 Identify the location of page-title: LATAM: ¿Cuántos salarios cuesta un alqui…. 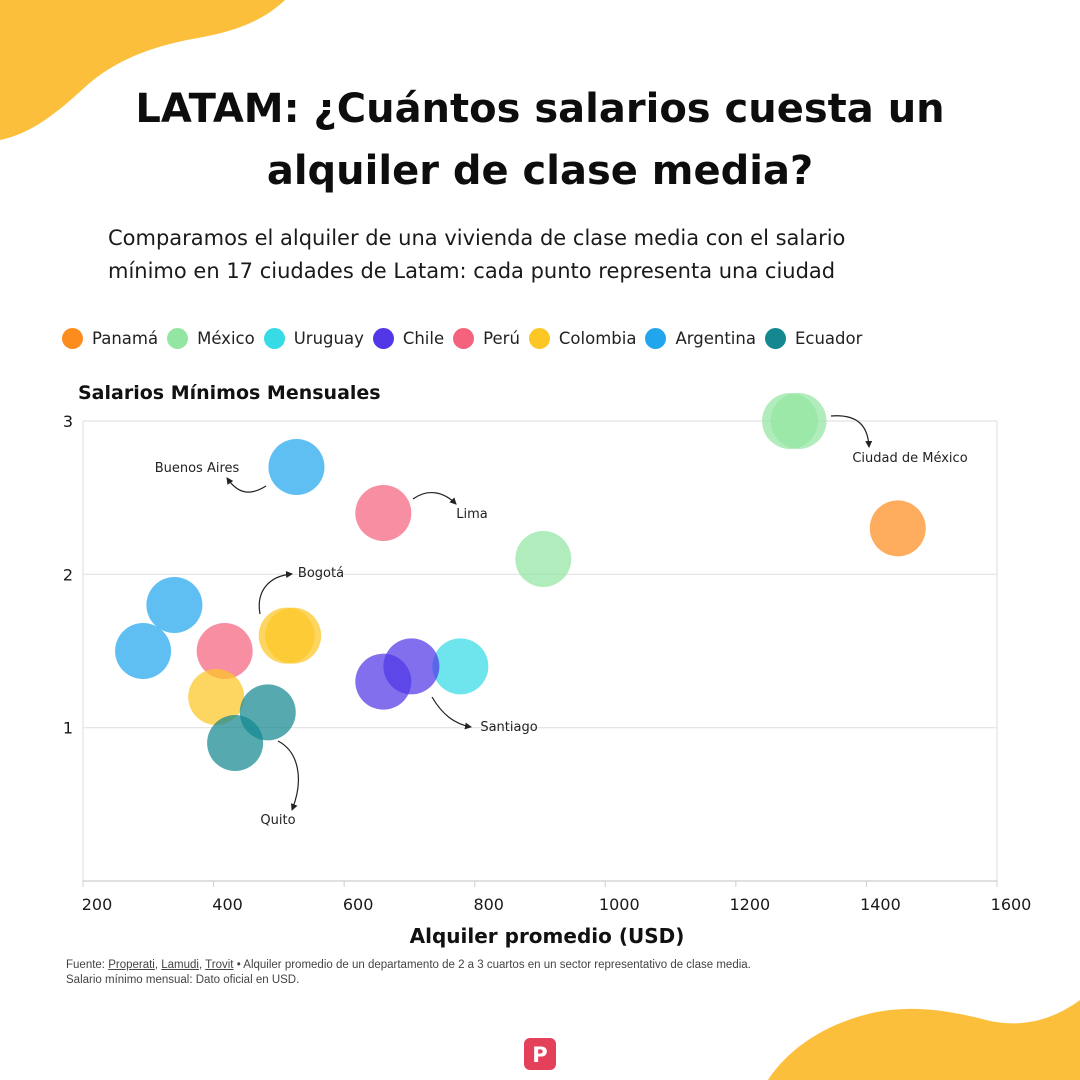
(540, 140).